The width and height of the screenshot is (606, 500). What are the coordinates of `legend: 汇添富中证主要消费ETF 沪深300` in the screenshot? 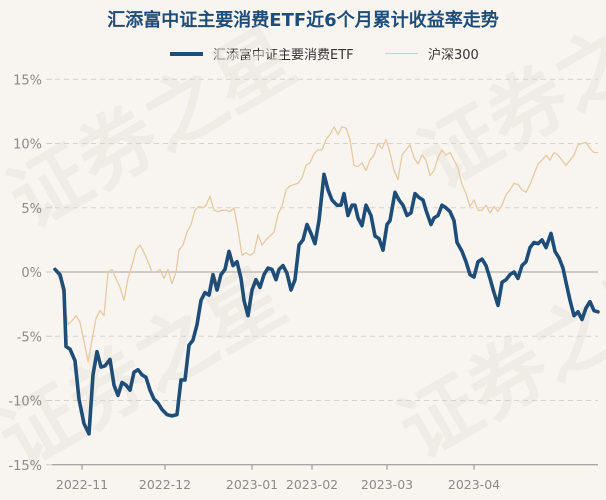 It's located at (303, 54).